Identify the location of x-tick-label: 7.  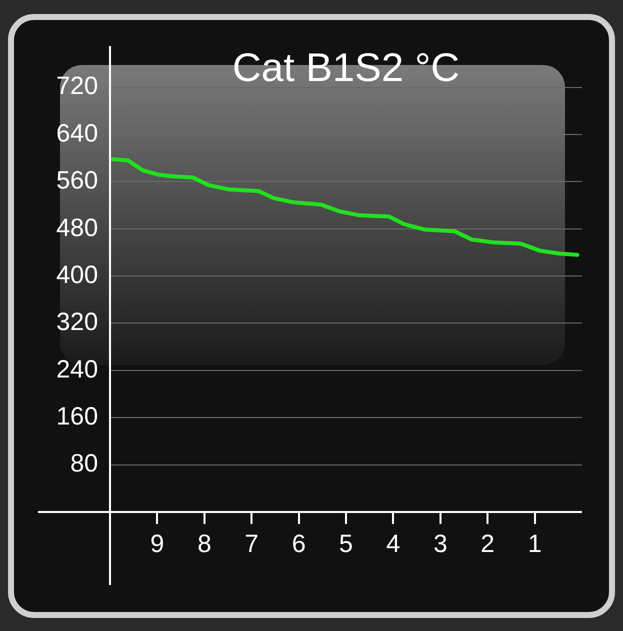
(251, 544).